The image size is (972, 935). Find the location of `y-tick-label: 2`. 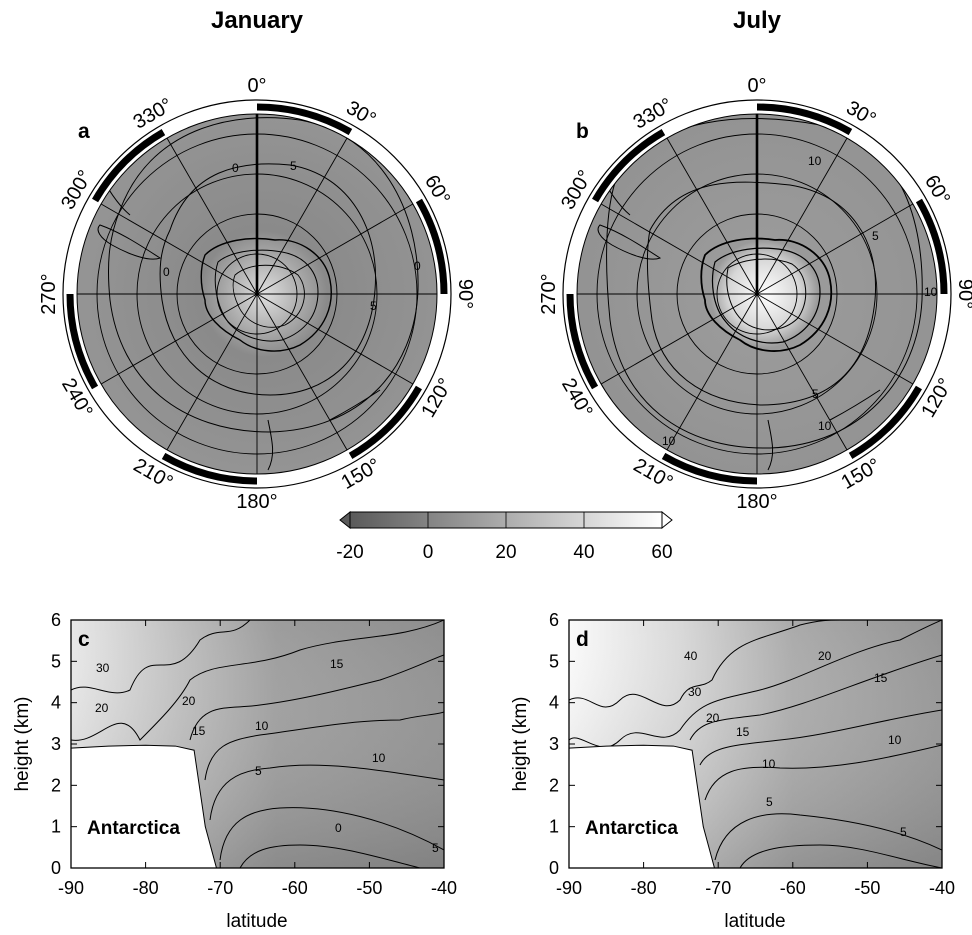

y-tick-label: 2 is located at coordinates (56, 785).